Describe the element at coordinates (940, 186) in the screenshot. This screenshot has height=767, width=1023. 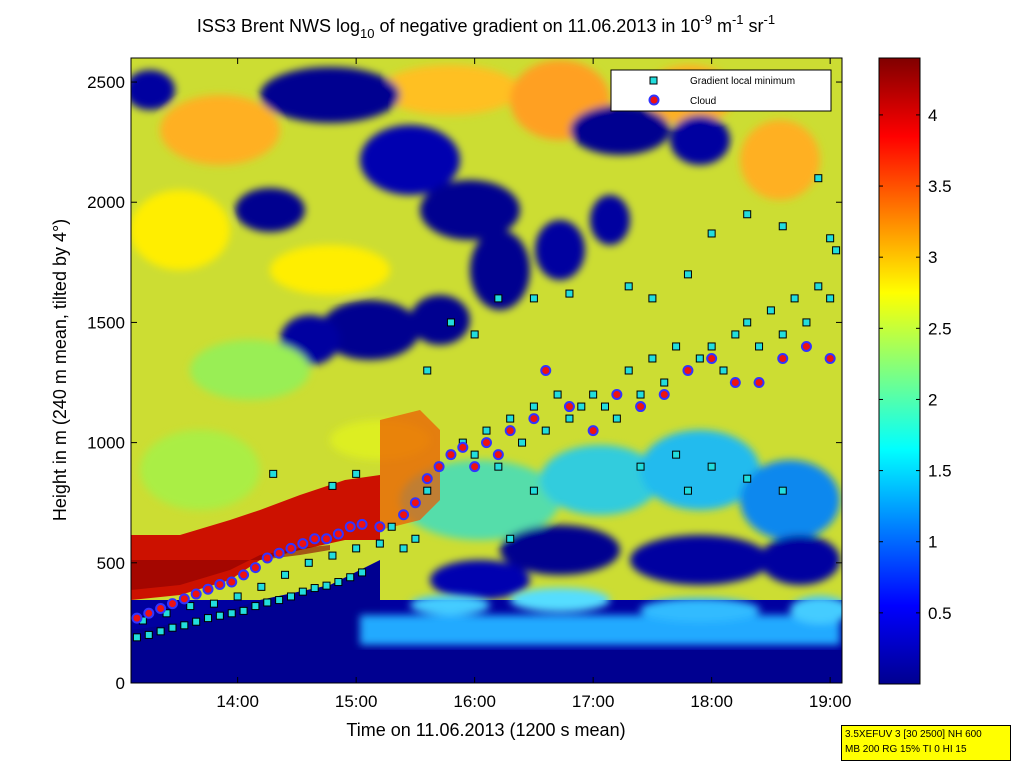
I see `colorbar-tick-label: 3.5` at that location.